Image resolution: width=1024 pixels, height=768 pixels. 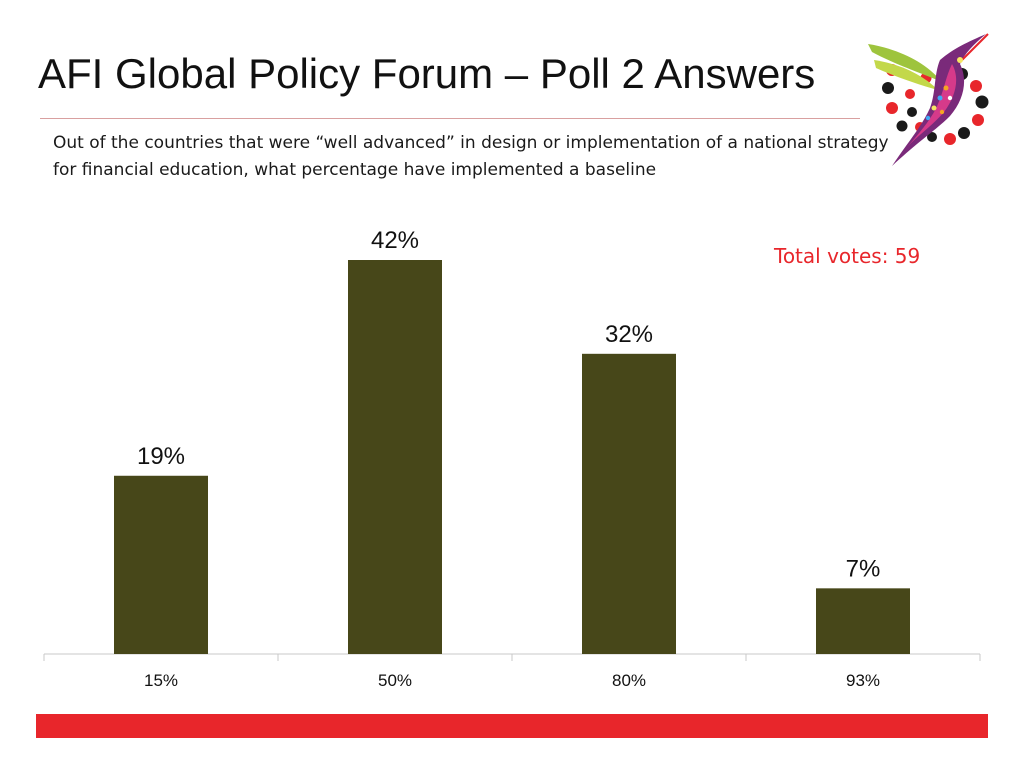 I want to click on data-label-2: 42%, so click(x=395, y=240).